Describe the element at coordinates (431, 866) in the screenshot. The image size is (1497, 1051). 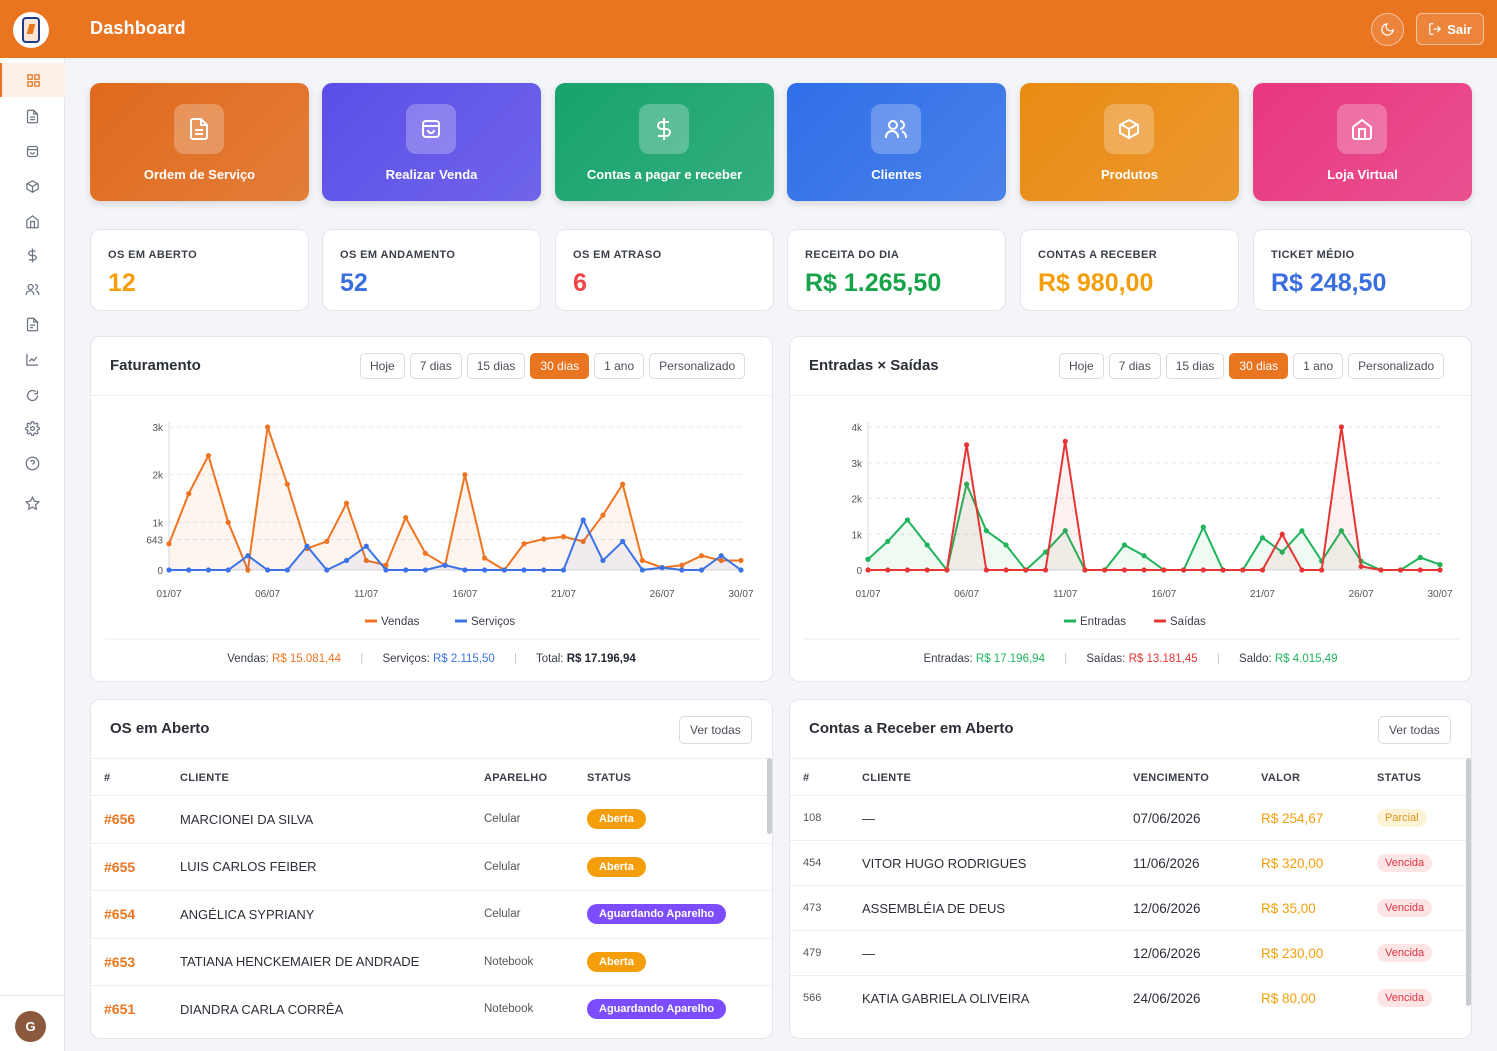
I see `table-row: #655 LUIS CARLOS FEIBER Celular Aberta` at that location.